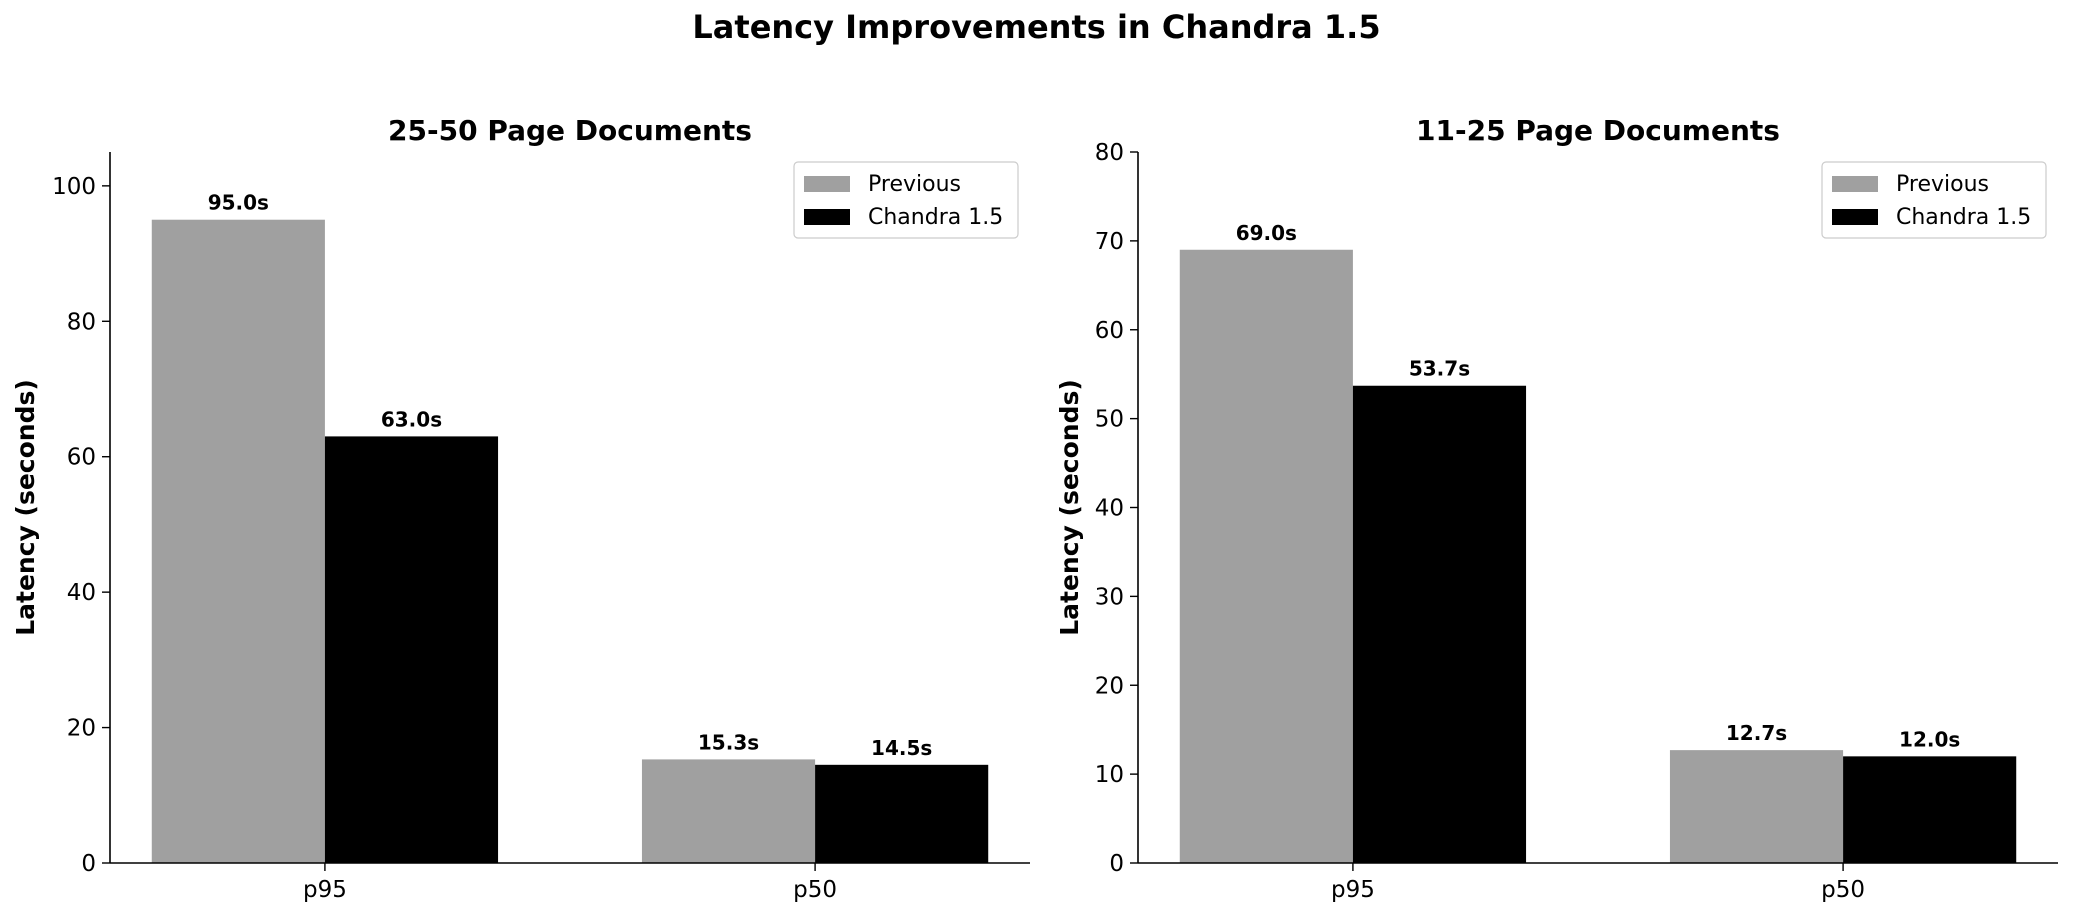 This screenshot has width=2073, height=918. What do you see at coordinates (1109, 597) in the screenshot?
I see `y-tick-label: 30` at bounding box center [1109, 597].